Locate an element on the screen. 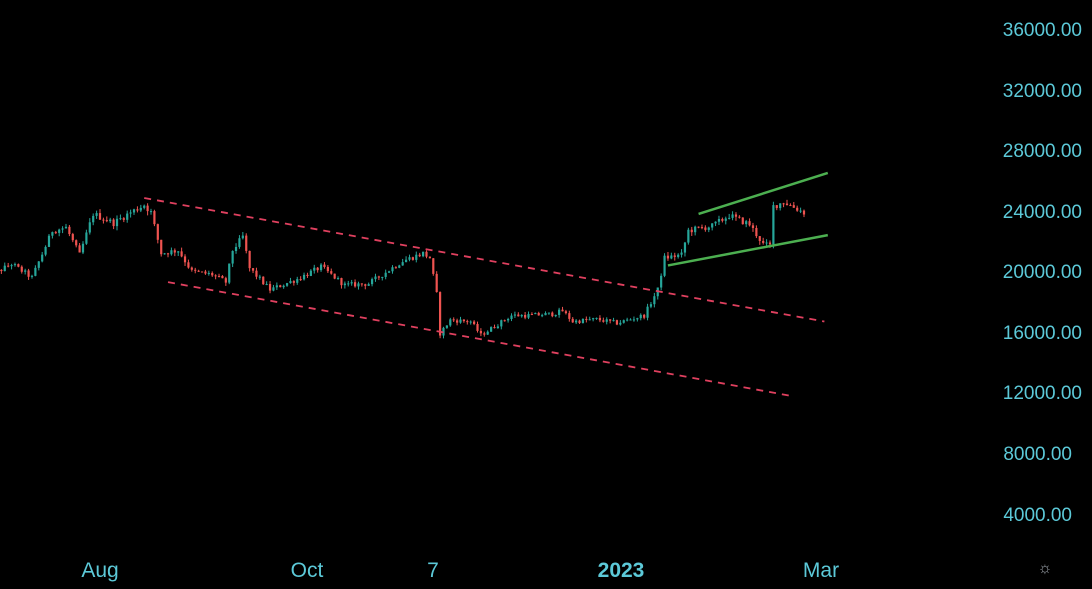 The width and height of the screenshot is (1092, 589). settings-sun-icon: ☼ is located at coordinates (1045, 568).